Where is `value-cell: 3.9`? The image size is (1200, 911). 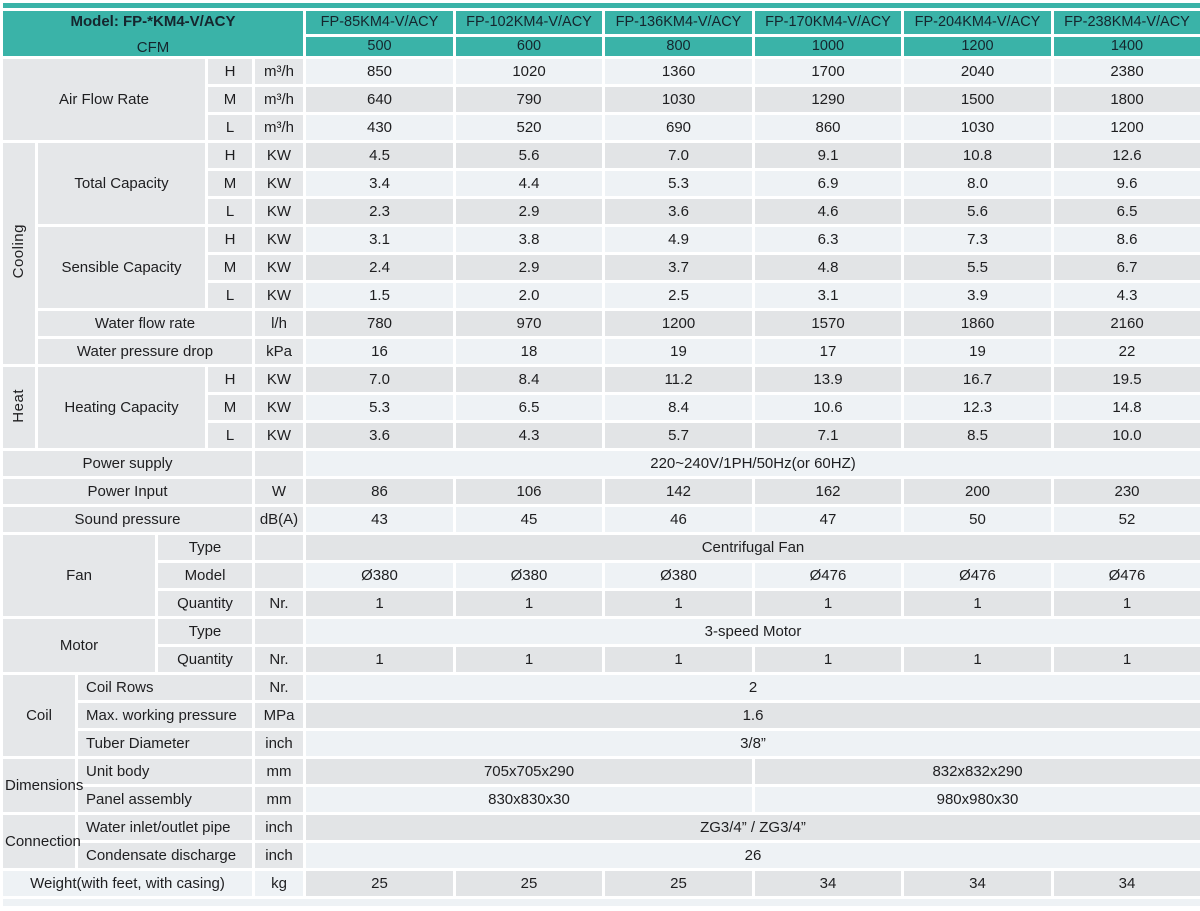 value-cell: 3.9 is located at coordinates (977, 295).